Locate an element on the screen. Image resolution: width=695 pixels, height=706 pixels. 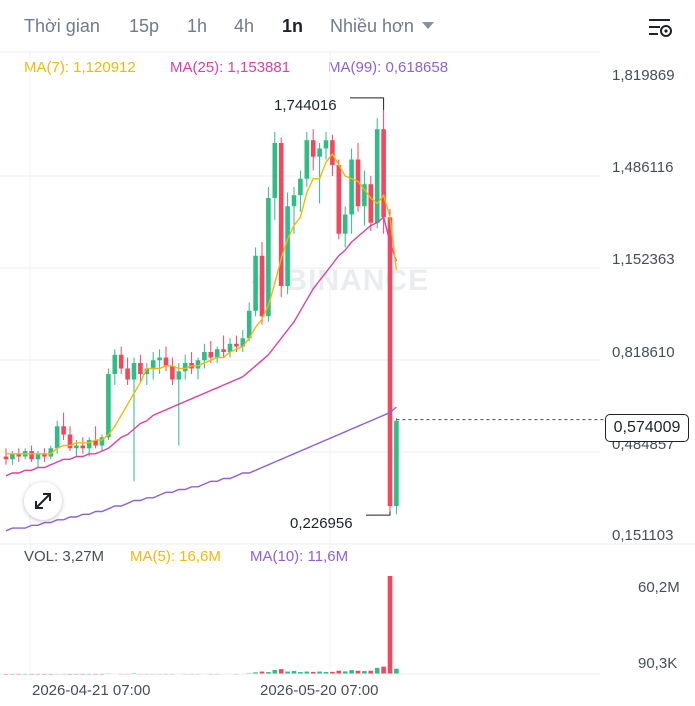
time-axis-tick: 2026-05-20 07:00 is located at coordinates (319, 690).